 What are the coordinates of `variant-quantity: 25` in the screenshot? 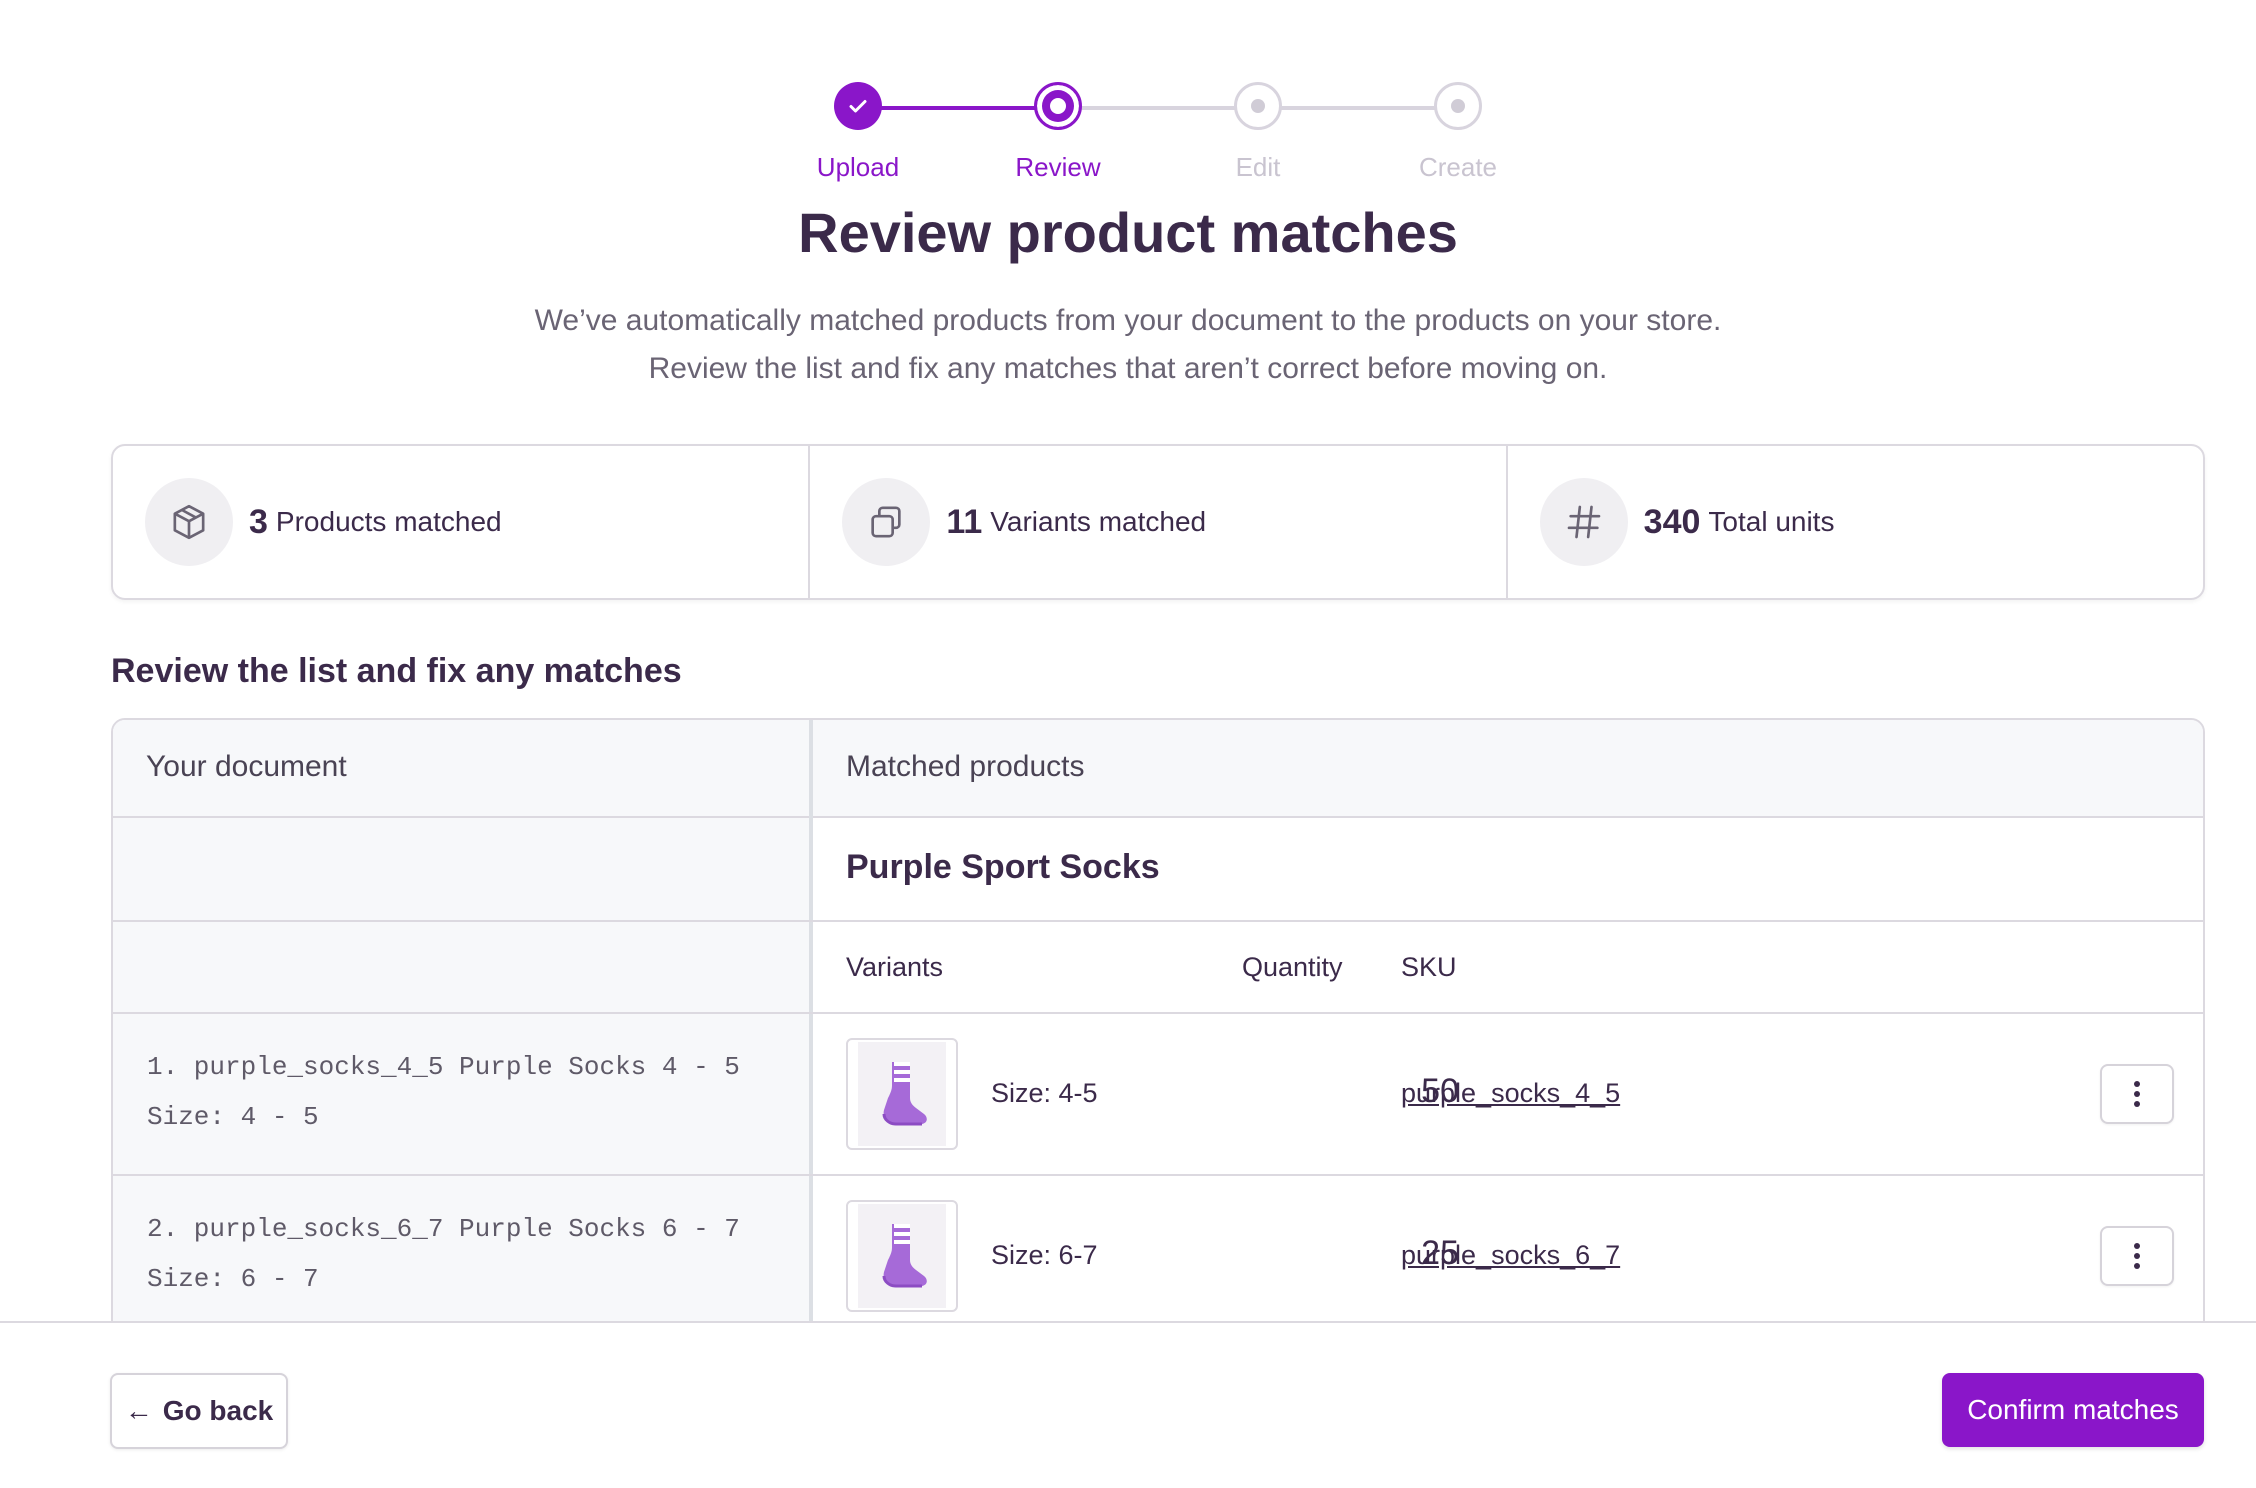 It's located at (1440, 1253).